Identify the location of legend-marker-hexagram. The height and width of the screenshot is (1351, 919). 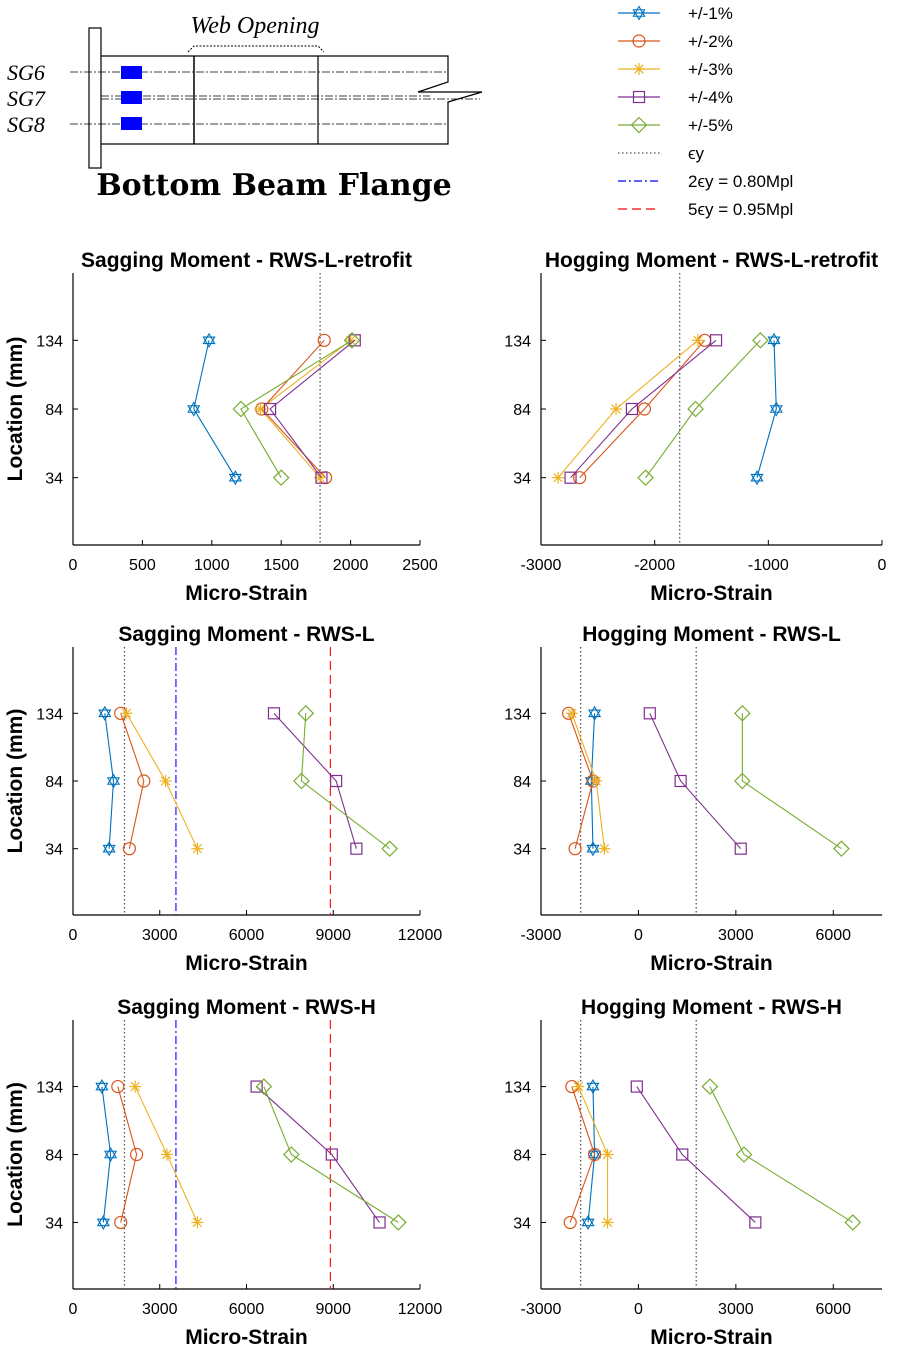
(639, 13).